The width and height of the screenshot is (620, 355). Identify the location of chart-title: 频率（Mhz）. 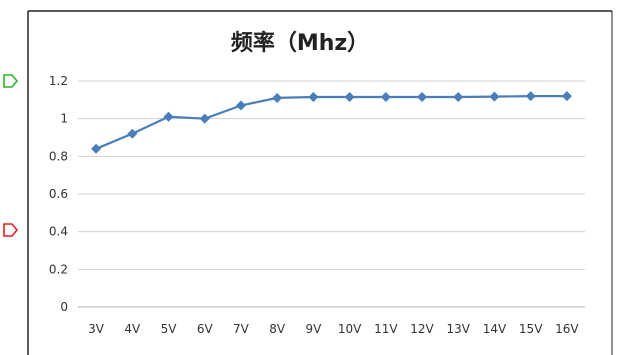
(300, 43).